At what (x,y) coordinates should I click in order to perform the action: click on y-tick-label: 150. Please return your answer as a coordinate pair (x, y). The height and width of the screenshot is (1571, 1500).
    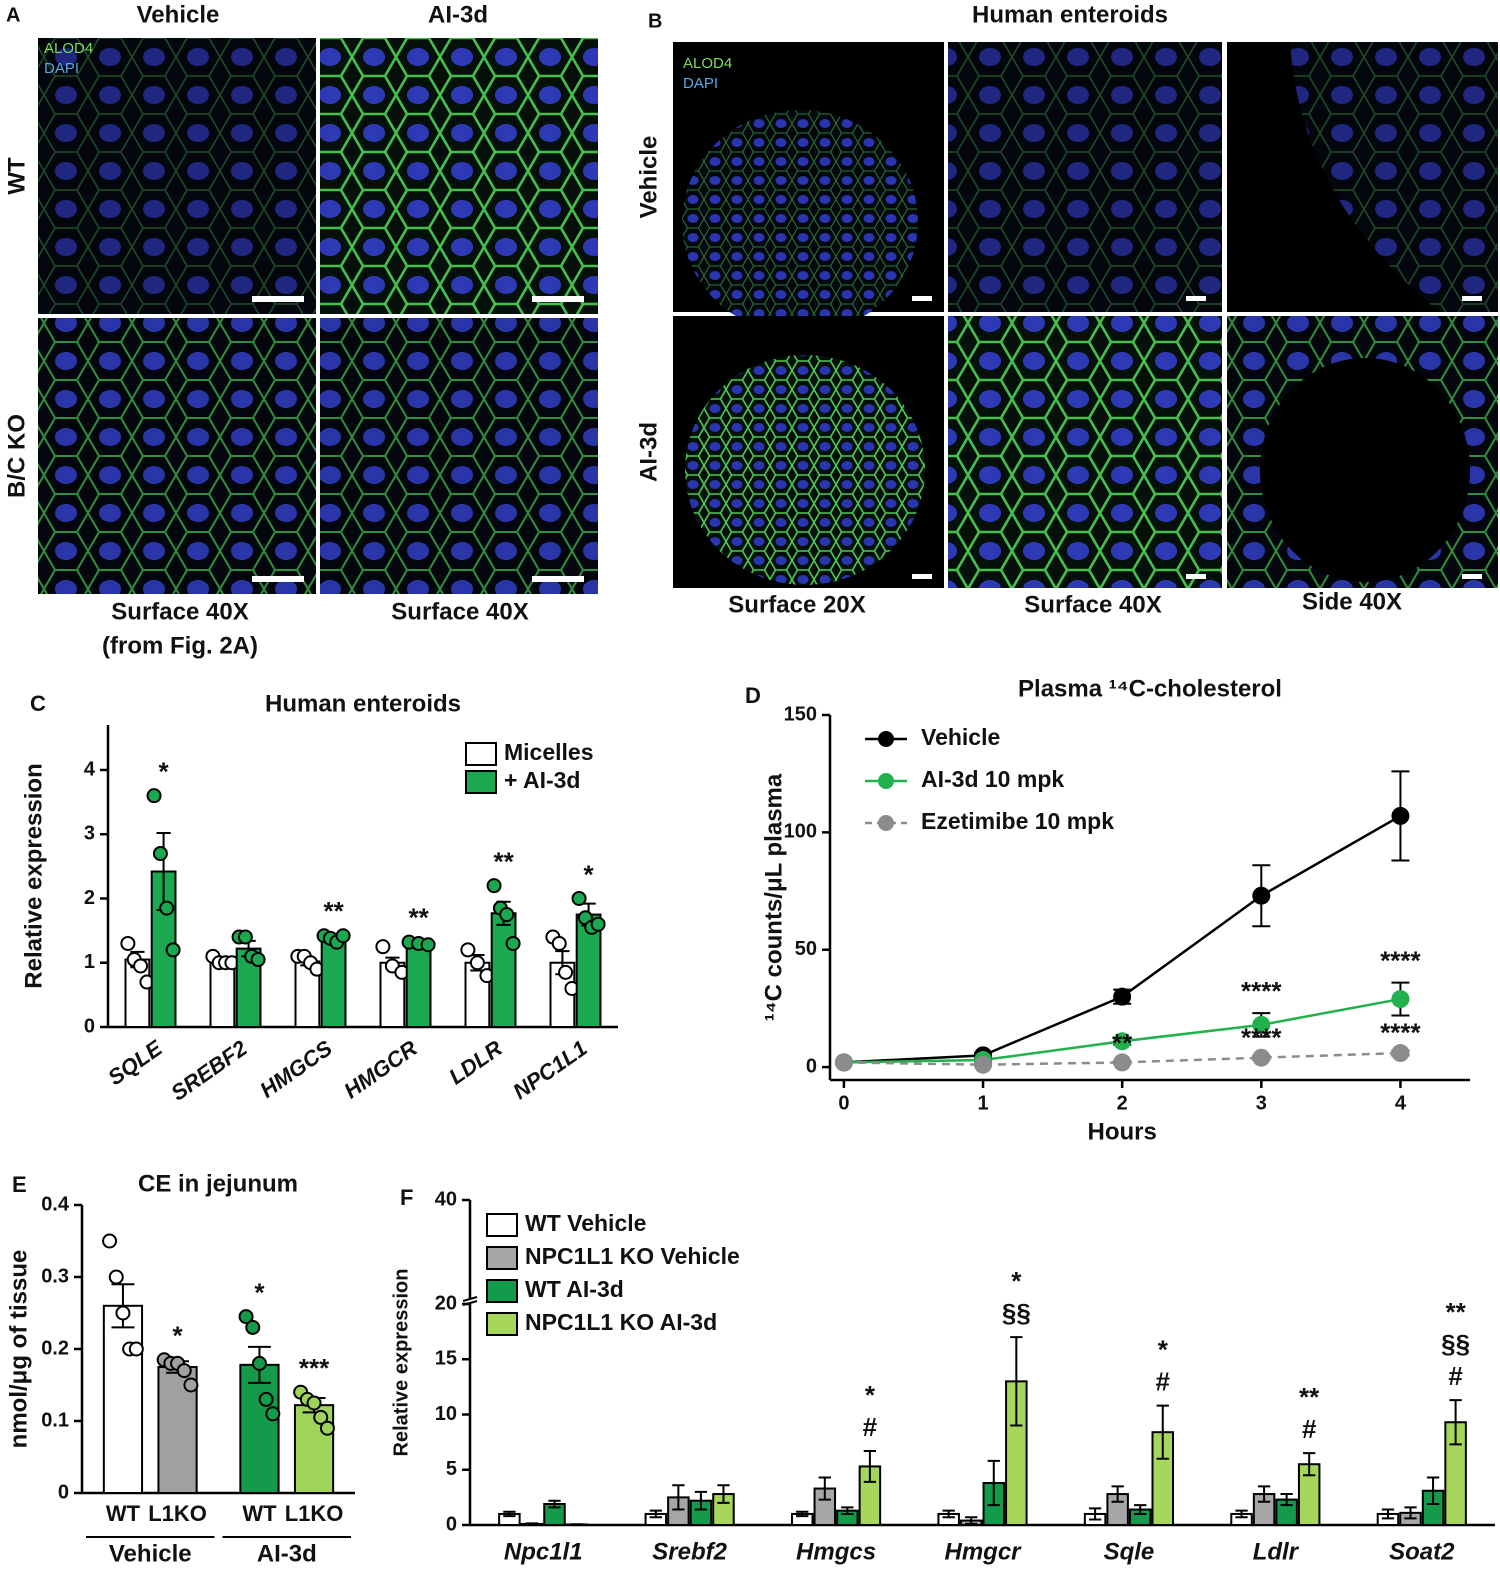
    Looking at the image, I should click on (800, 714).